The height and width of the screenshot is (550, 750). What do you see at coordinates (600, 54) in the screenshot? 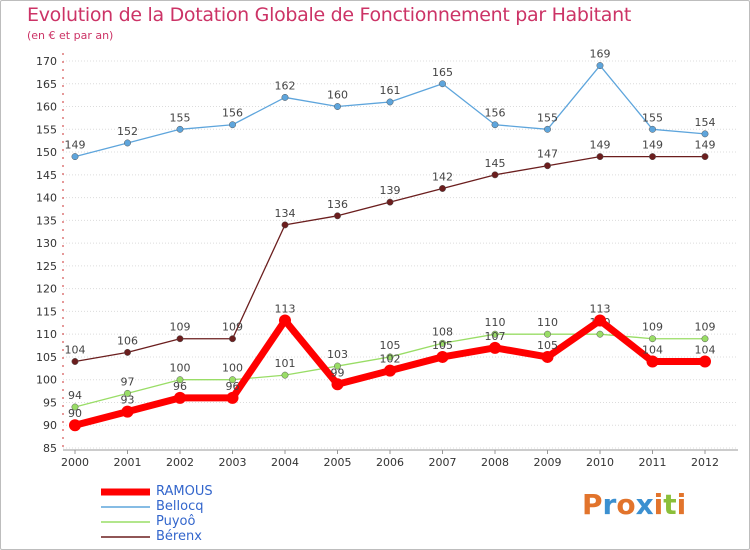
I see `data-label: 169` at bounding box center [600, 54].